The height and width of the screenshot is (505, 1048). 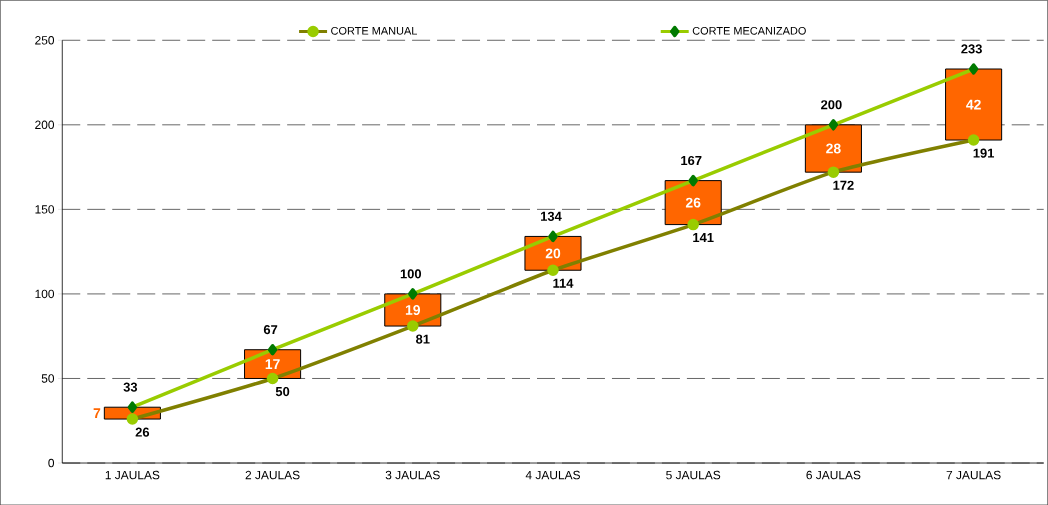 I want to click on data-label: 7, so click(x=97, y=413).